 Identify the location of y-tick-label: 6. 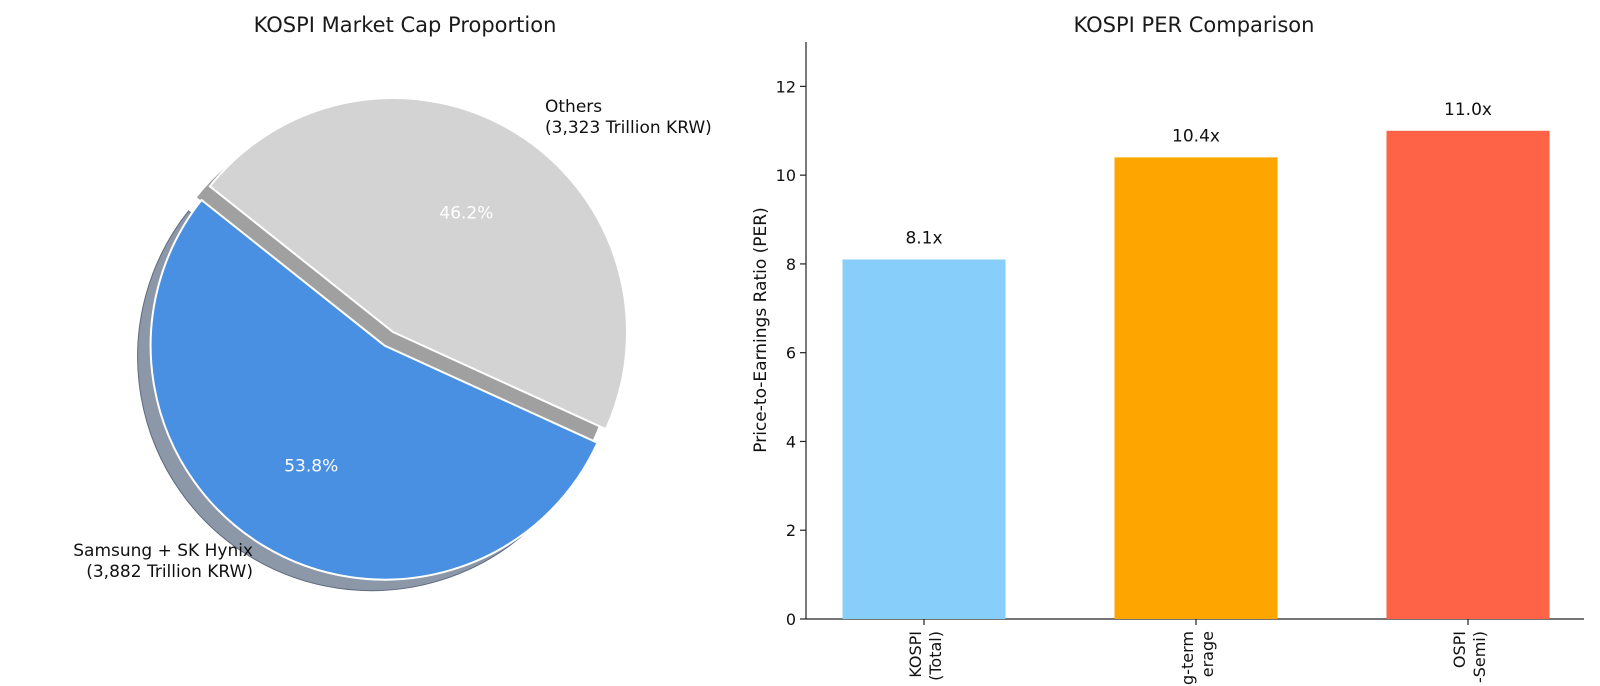
(791, 353).